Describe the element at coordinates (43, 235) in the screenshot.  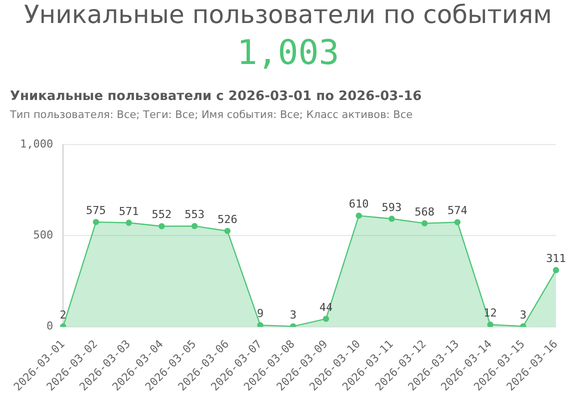
I see `y-tick-label: 500` at that location.